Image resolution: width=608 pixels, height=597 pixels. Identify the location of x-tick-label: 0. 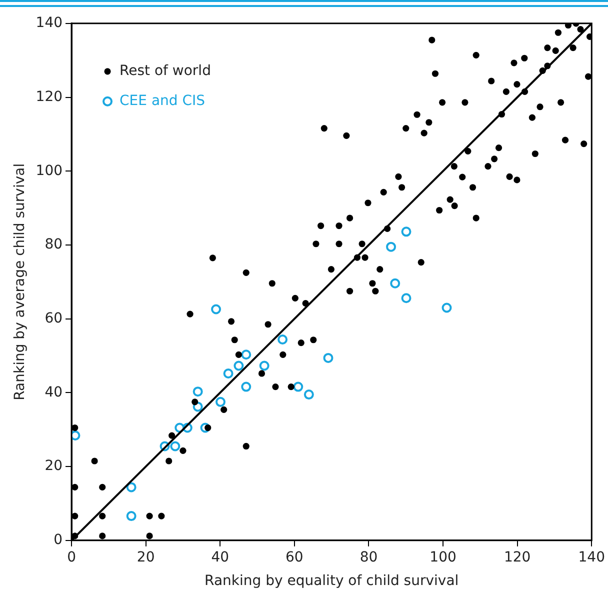
(71, 557).